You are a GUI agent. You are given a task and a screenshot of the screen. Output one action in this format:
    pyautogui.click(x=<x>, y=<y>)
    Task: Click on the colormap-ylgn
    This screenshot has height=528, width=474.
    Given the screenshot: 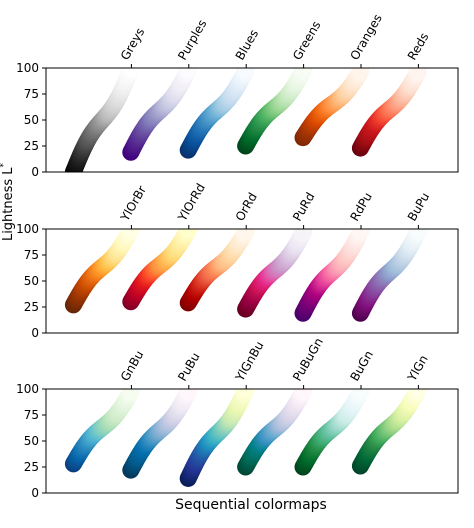 What is the action you would take?
    pyautogui.click(x=389, y=432)
    